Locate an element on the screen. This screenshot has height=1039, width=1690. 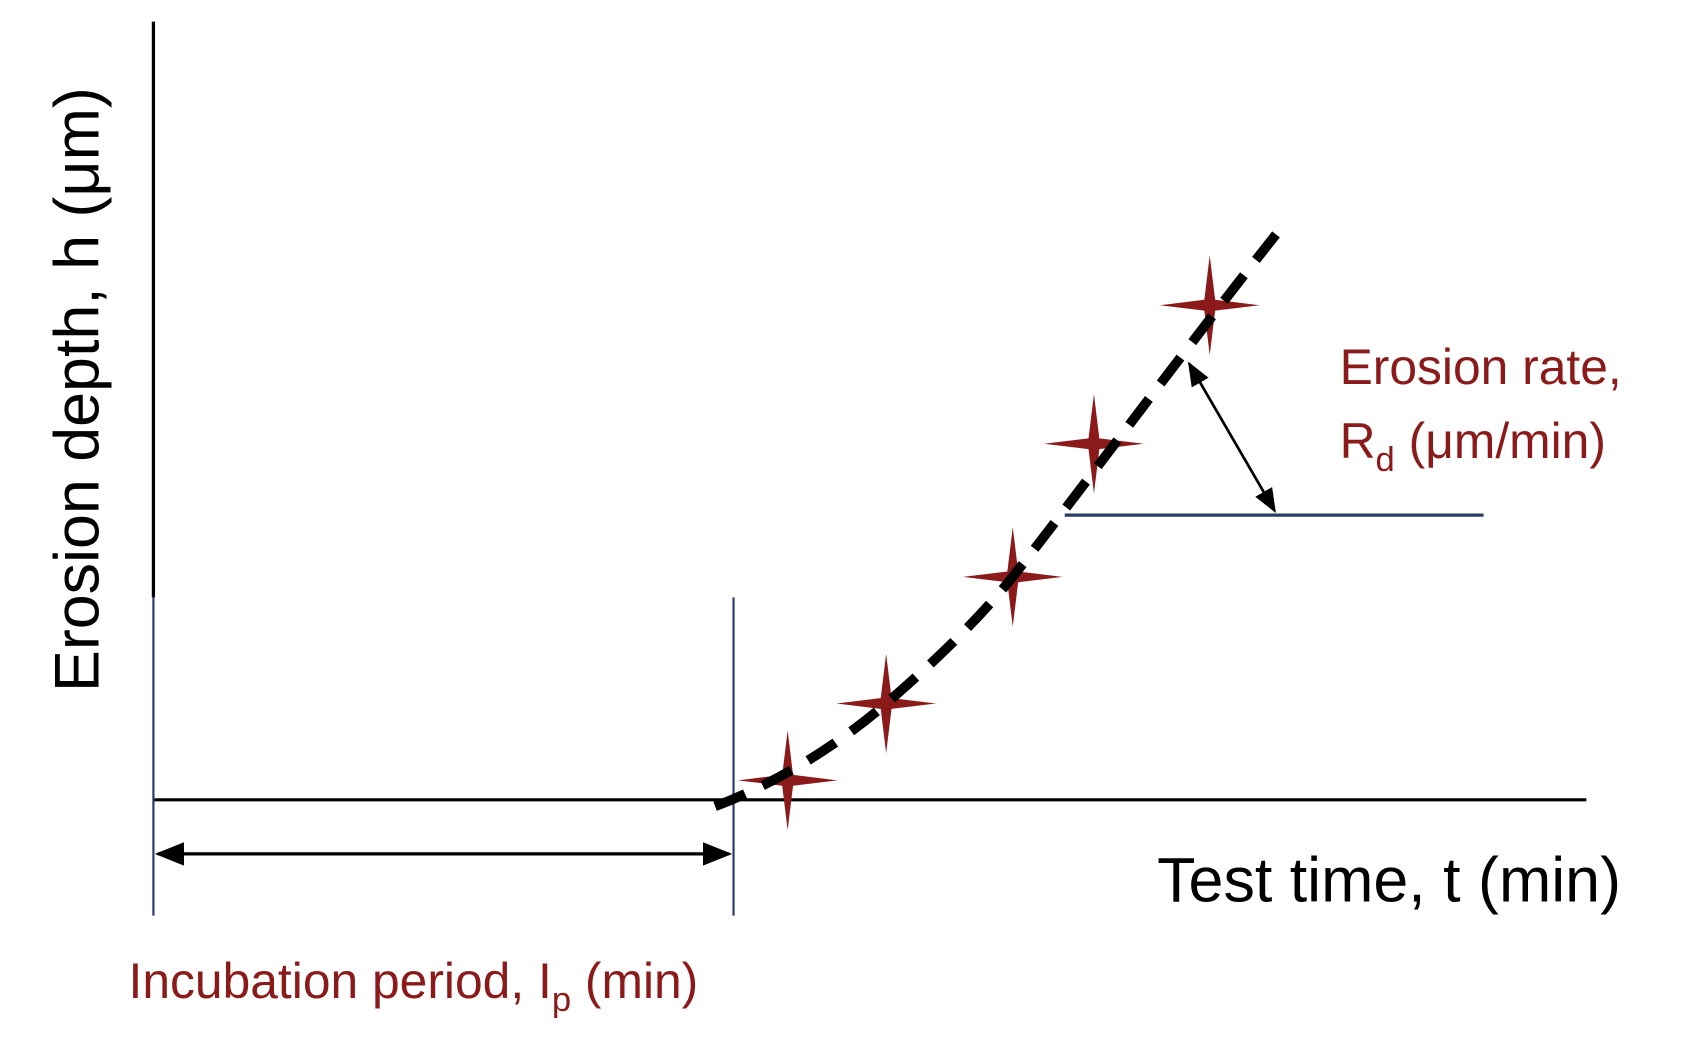
rate-label: Erosion rate, is located at coordinates (1481, 367).